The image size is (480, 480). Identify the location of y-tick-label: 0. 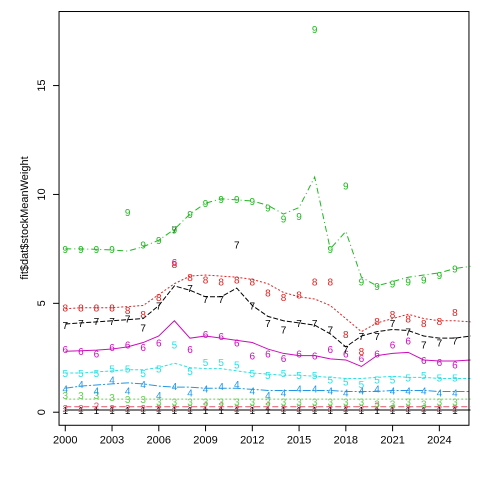
(42, 412).